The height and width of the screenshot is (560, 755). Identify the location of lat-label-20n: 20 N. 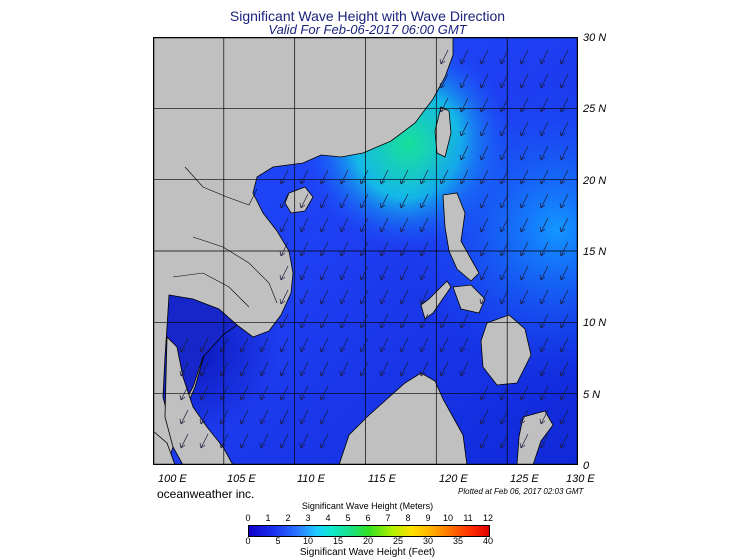
(595, 181).